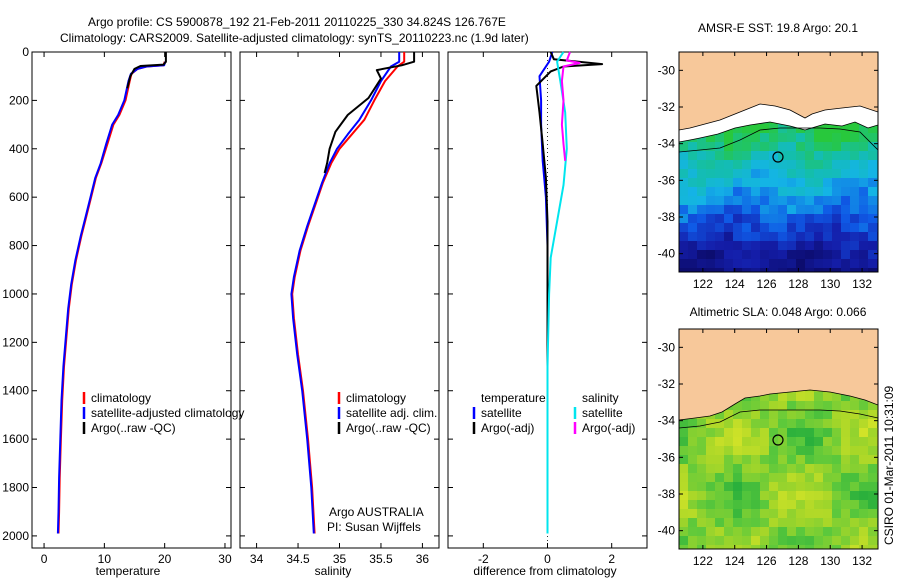 This screenshot has height=580, width=900. I want to click on map-y-tick-label: -32, so click(667, 107).